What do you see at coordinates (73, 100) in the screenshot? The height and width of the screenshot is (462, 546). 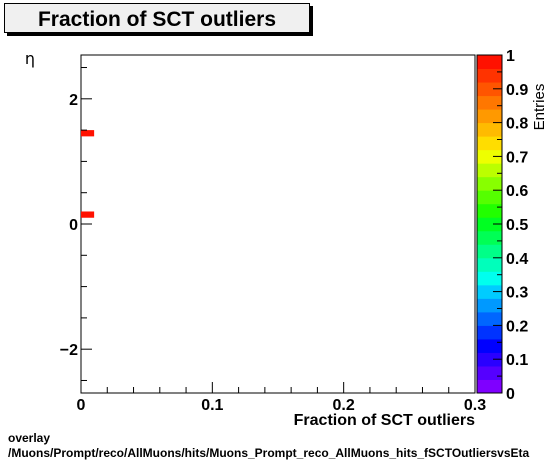 I see `y-tick-label-2: 2` at bounding box center [73, 100].